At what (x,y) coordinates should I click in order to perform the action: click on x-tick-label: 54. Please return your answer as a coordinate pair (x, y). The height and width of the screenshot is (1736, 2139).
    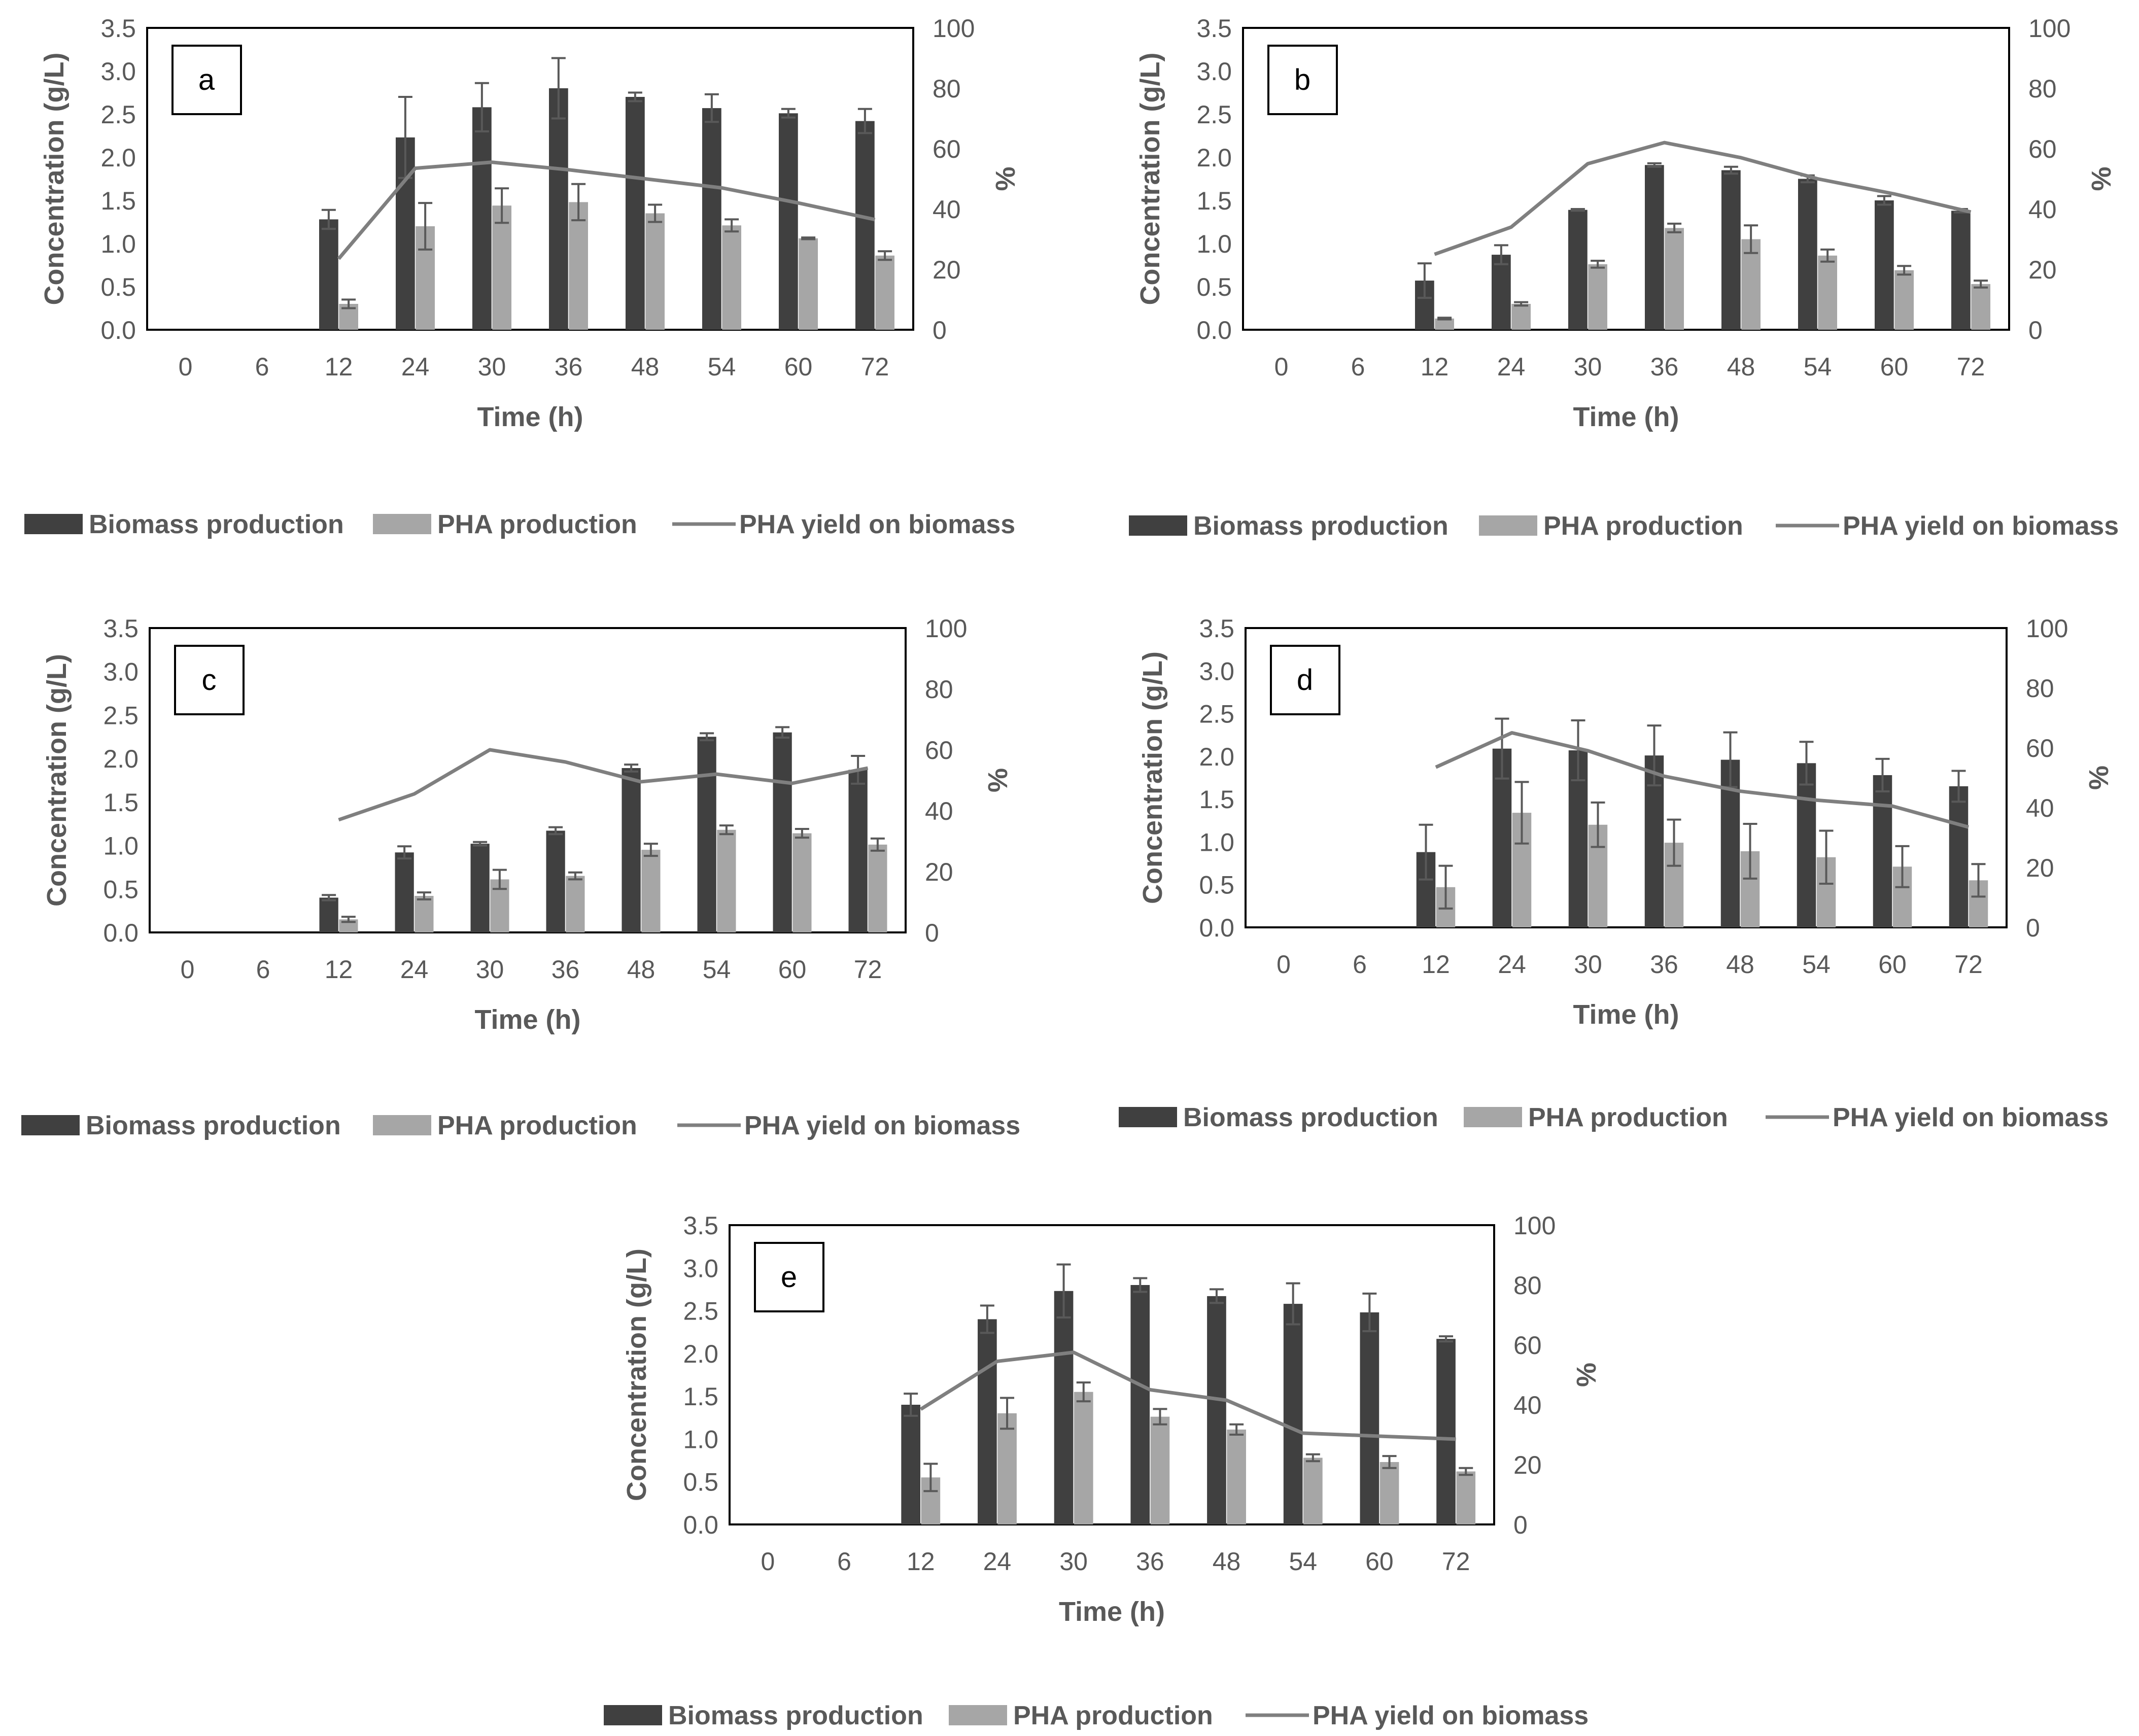
    Looking at the image, I should click on (1816, 964).